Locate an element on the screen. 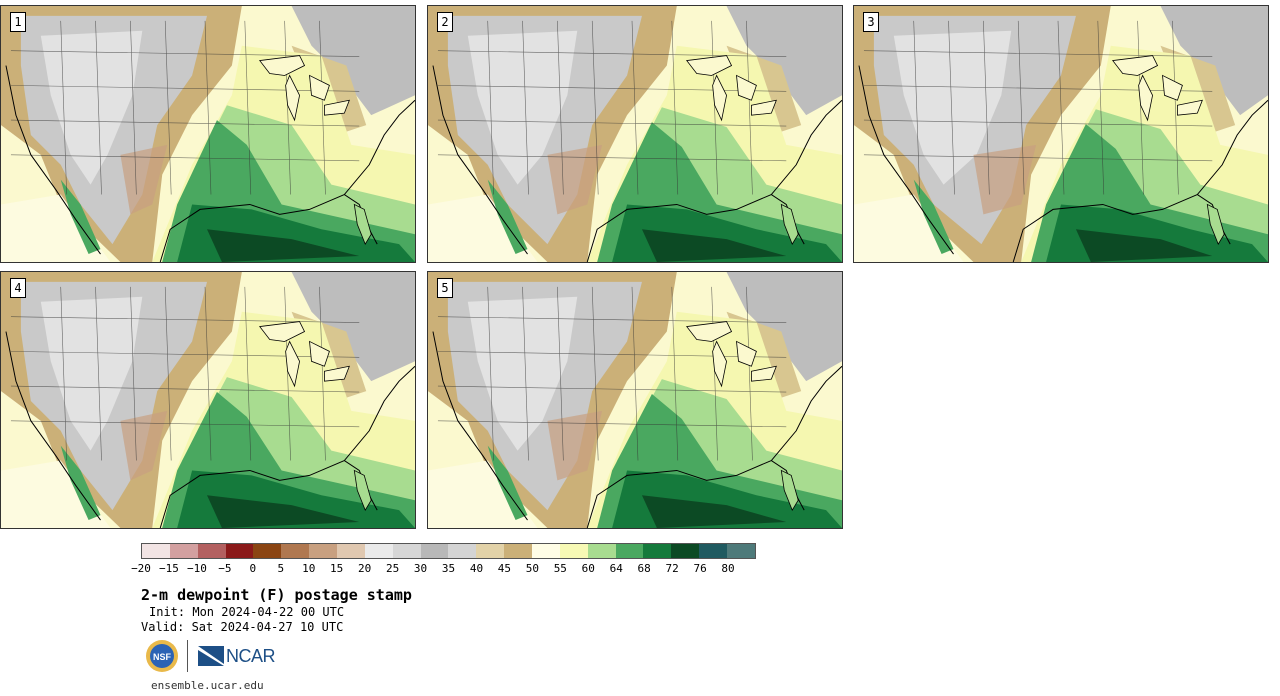  panel-label: 4 is located at coordinates (18, 288).